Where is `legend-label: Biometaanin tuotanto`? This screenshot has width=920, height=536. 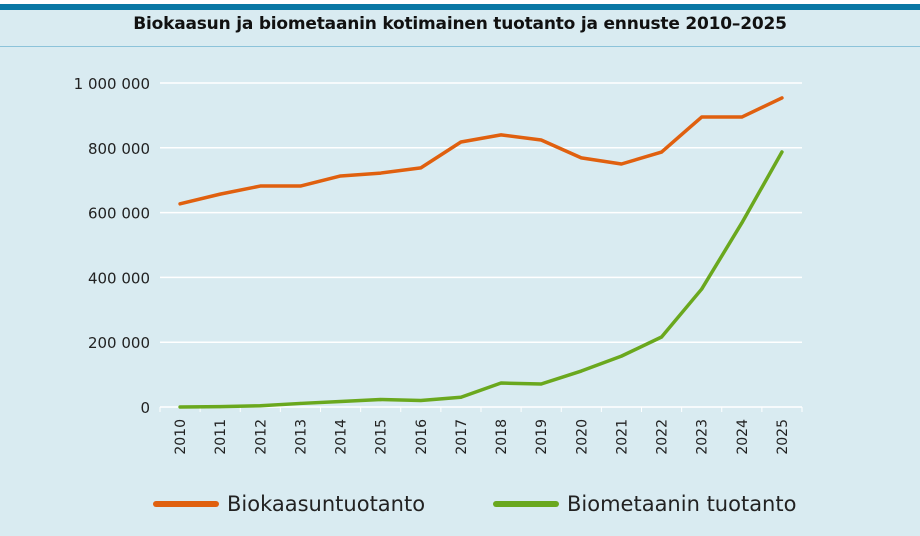
legend-label: Biometaanin tuotanto is located at coordinates (682, 504).